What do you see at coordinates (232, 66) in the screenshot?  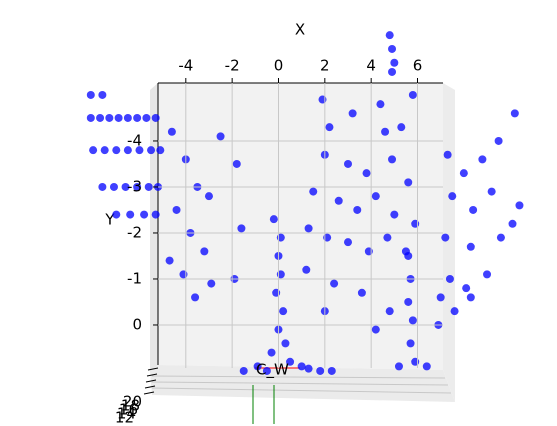 I see `x-tick-label: -2` at bounding box center [232, 66].